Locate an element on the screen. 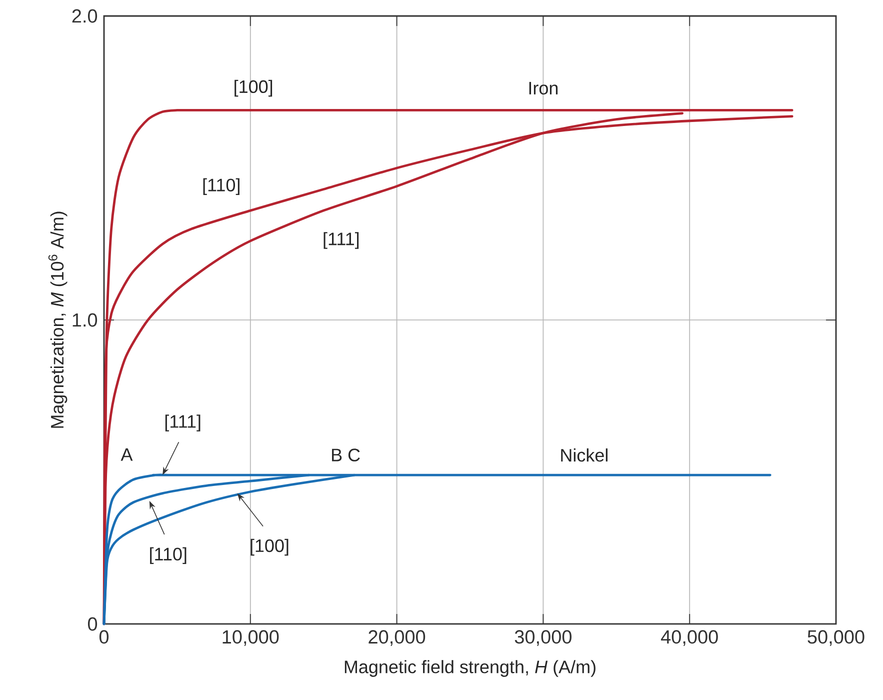  annotation: Nickel is located at coordinates (584, 455).